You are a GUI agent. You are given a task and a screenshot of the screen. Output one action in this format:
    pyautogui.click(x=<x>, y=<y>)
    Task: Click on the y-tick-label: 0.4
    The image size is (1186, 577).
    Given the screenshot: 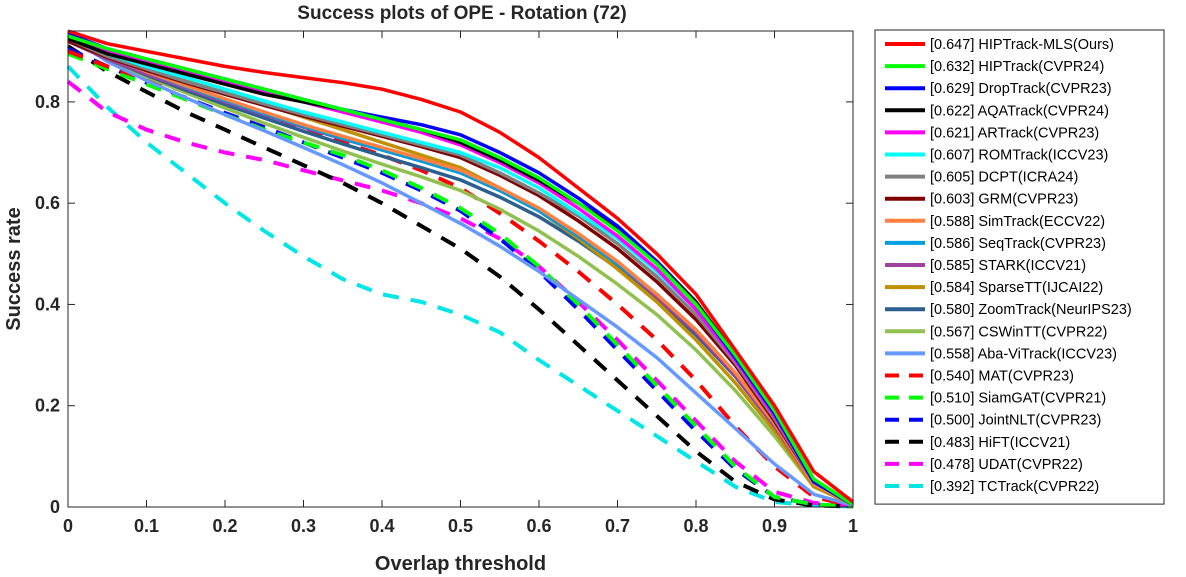 What is the action you would take?
    pyautogui.click(x=47, y=304)
    